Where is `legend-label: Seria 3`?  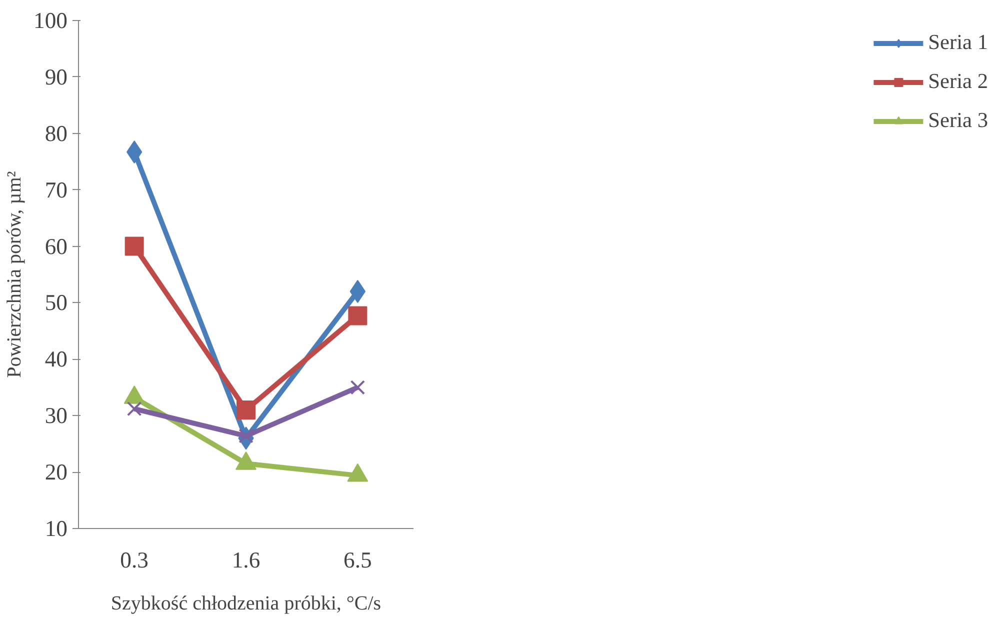
legend-label: Seria 3 is located at coordinates (958, 120).